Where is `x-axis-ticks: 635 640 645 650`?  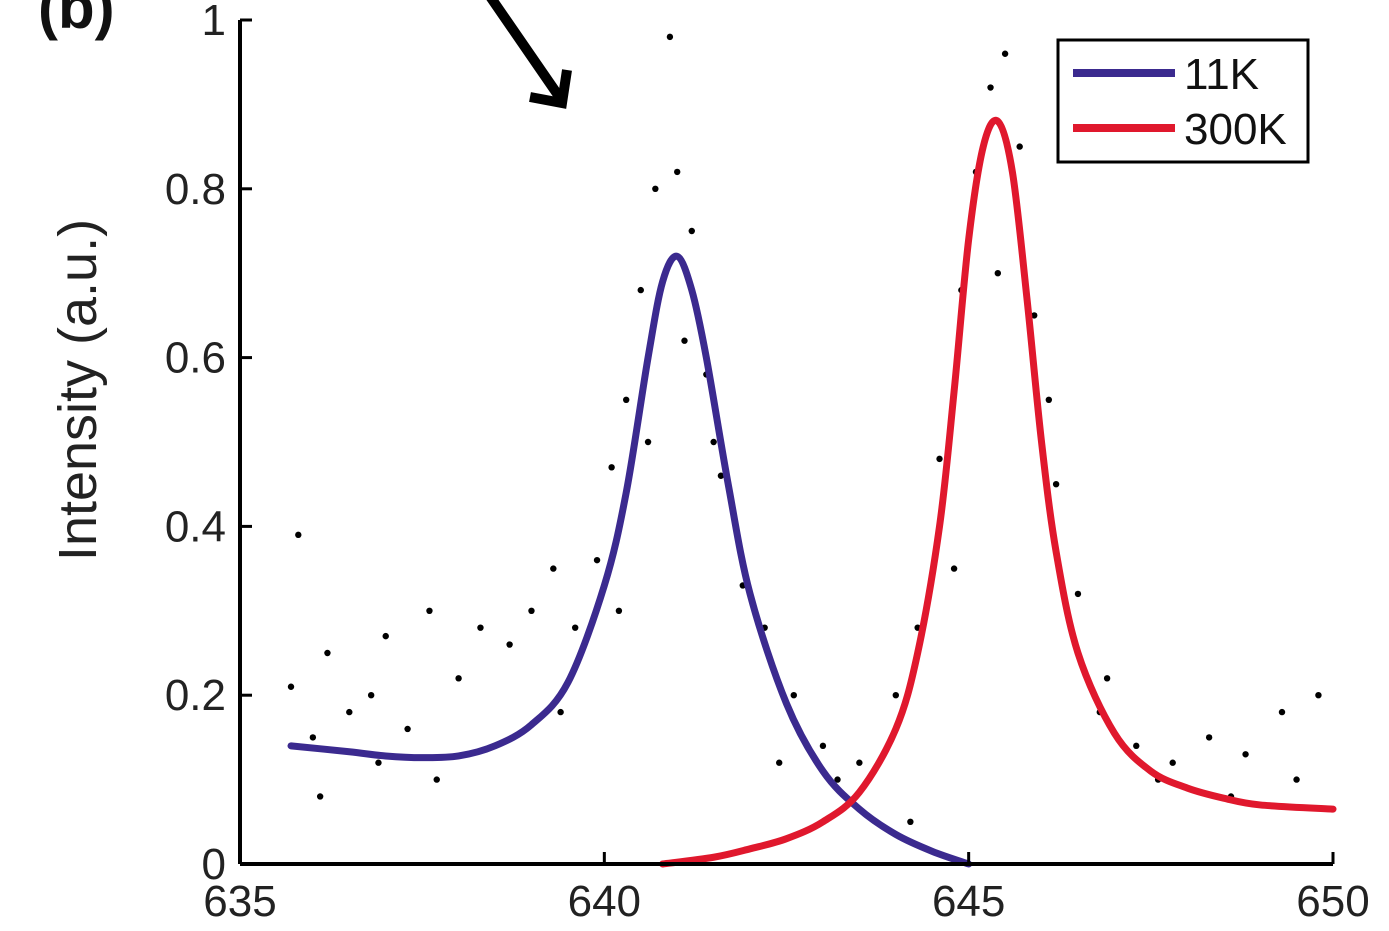
x-axis-ticks: 635 640 645 650 is located at coordinates (786, 889).